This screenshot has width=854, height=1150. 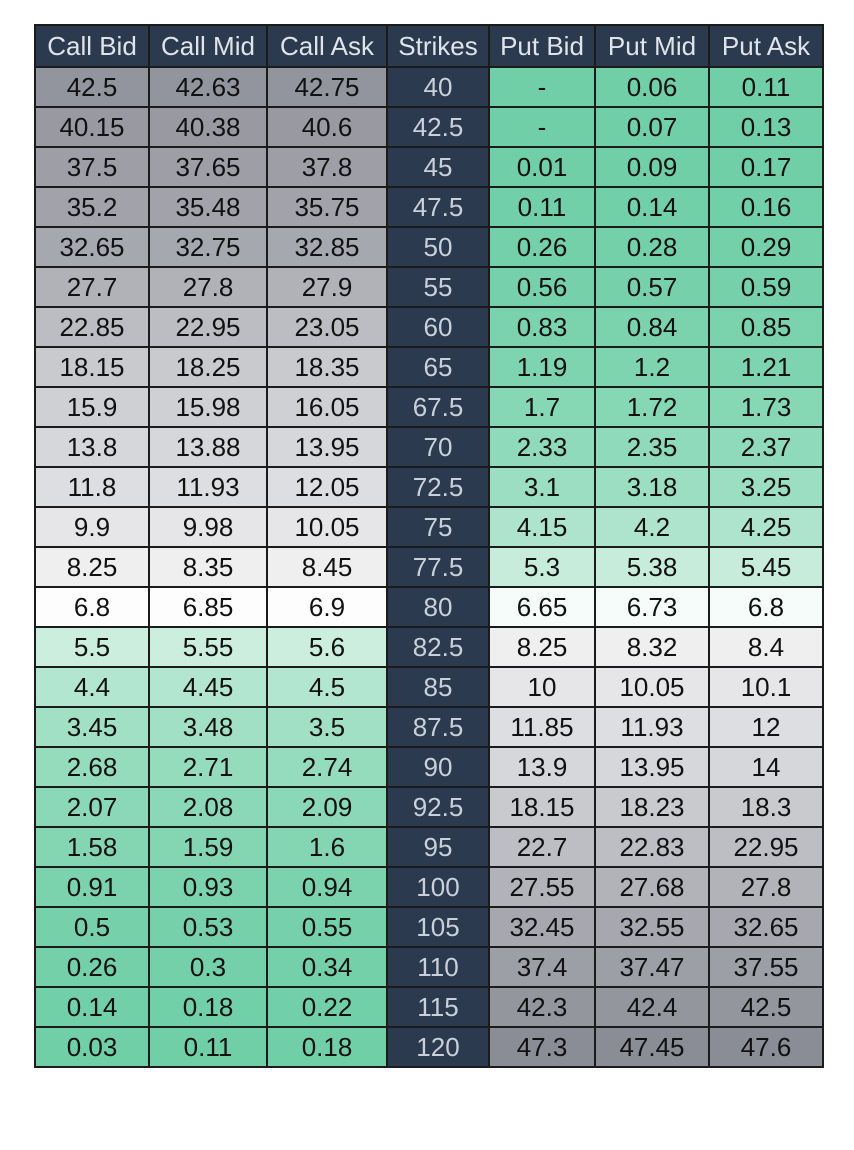 What do you see at coordinates (92, 527) in the screenshot?
I see `call-bid-cell: 9.9` at bounding box center [92, 527].